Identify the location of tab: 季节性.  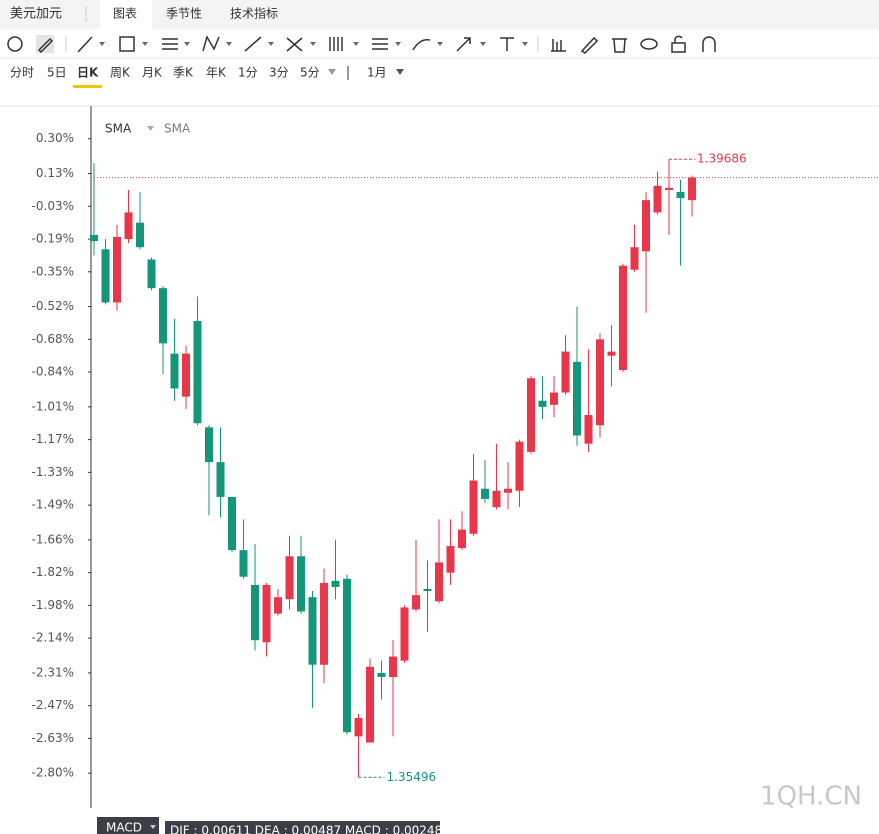
(184, 14).